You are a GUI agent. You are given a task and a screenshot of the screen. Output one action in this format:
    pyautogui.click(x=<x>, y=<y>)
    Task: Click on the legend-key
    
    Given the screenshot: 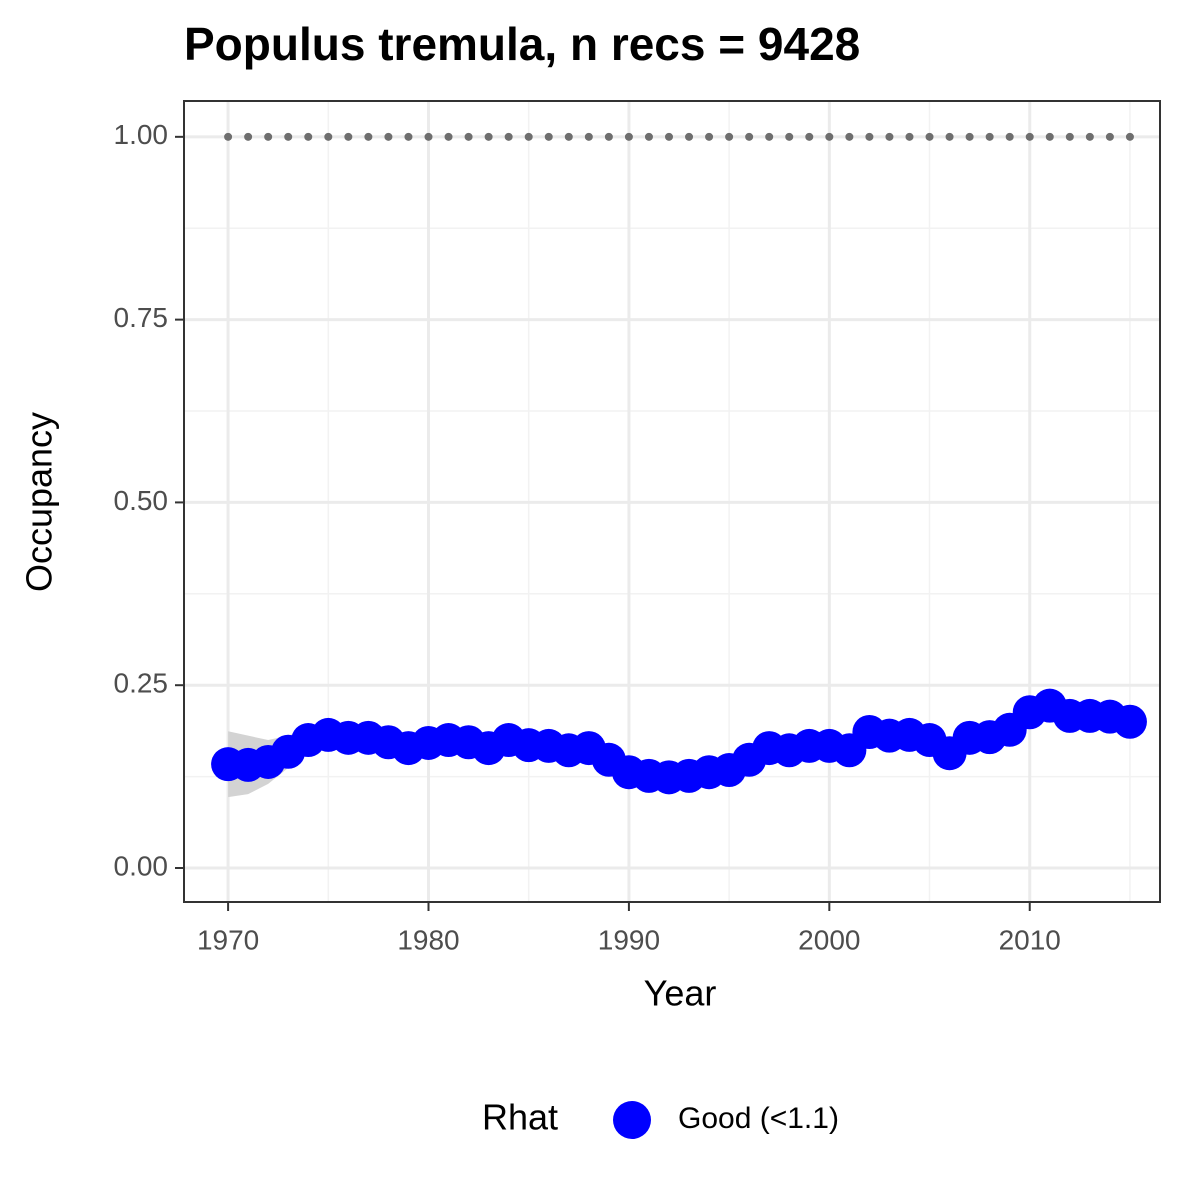 What is the action you would take?
    pyautogui.click(x=632, y=1120)
    